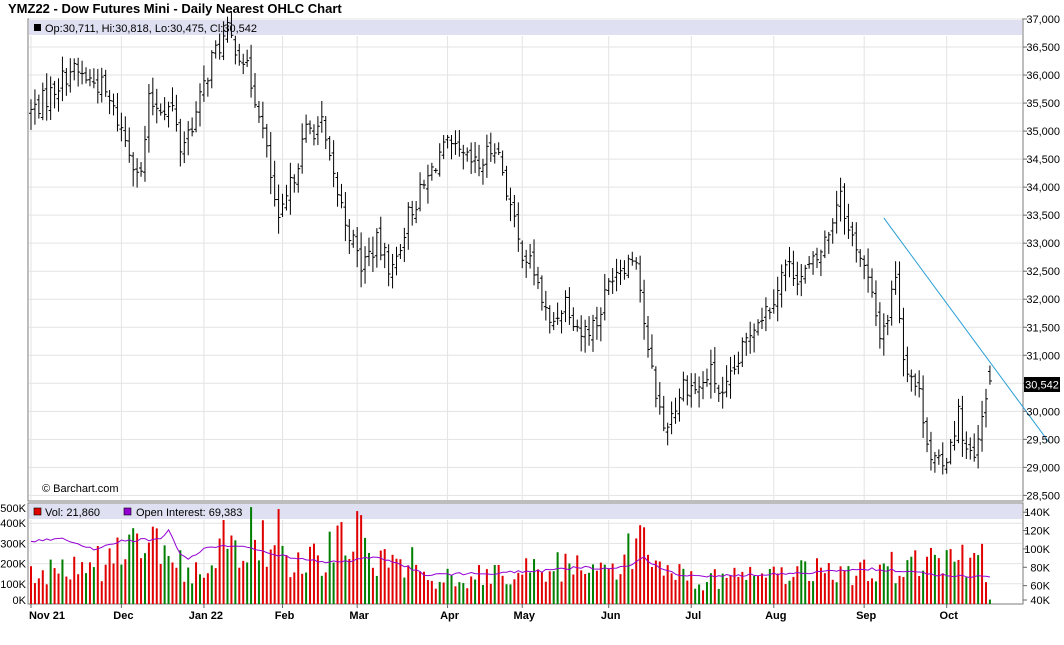 This screenshot has width=1064, height=645. What do you see at coordinates (1043, 272) in the screenshot?
I see `price-tick-label: 32,500` at bounding box center [1043, 272].